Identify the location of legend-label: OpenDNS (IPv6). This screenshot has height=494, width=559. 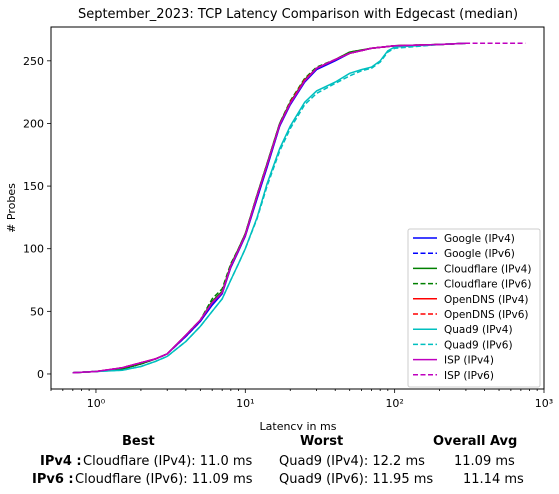
(486, 315).